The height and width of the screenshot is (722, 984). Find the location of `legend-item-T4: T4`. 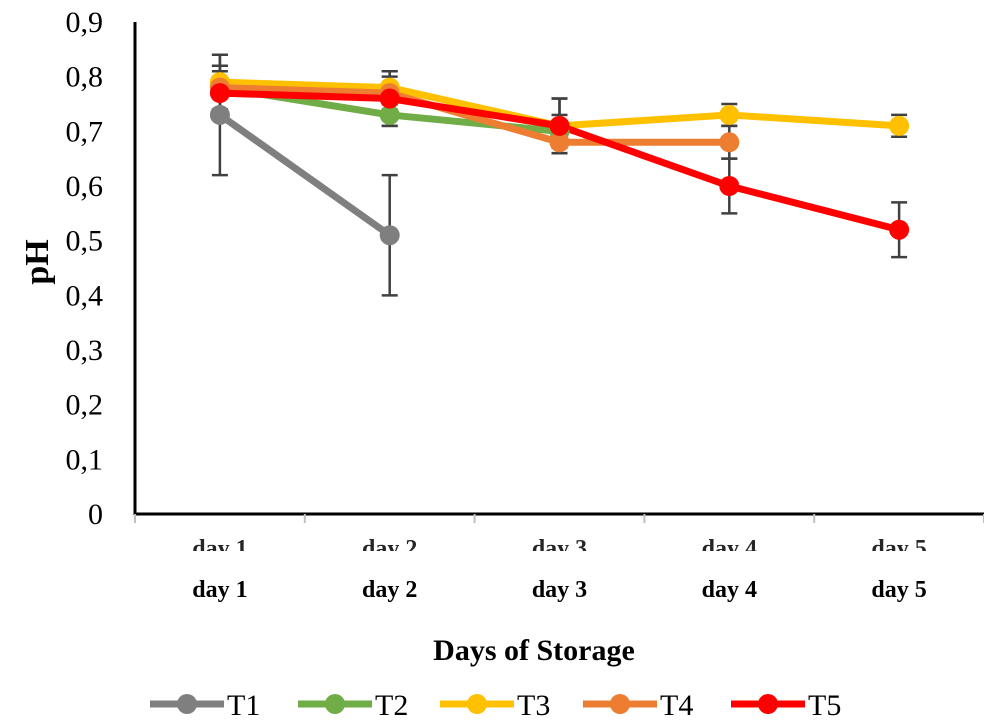

legend-item-T4: T4 is located at coordinates (638, 705).